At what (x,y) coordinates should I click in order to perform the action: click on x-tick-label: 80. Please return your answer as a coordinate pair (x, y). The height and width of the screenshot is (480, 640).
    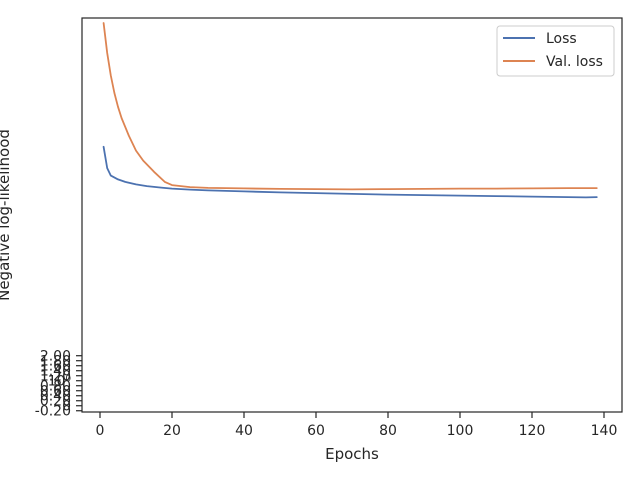
    Looking at the image, I should click on (388, 431).